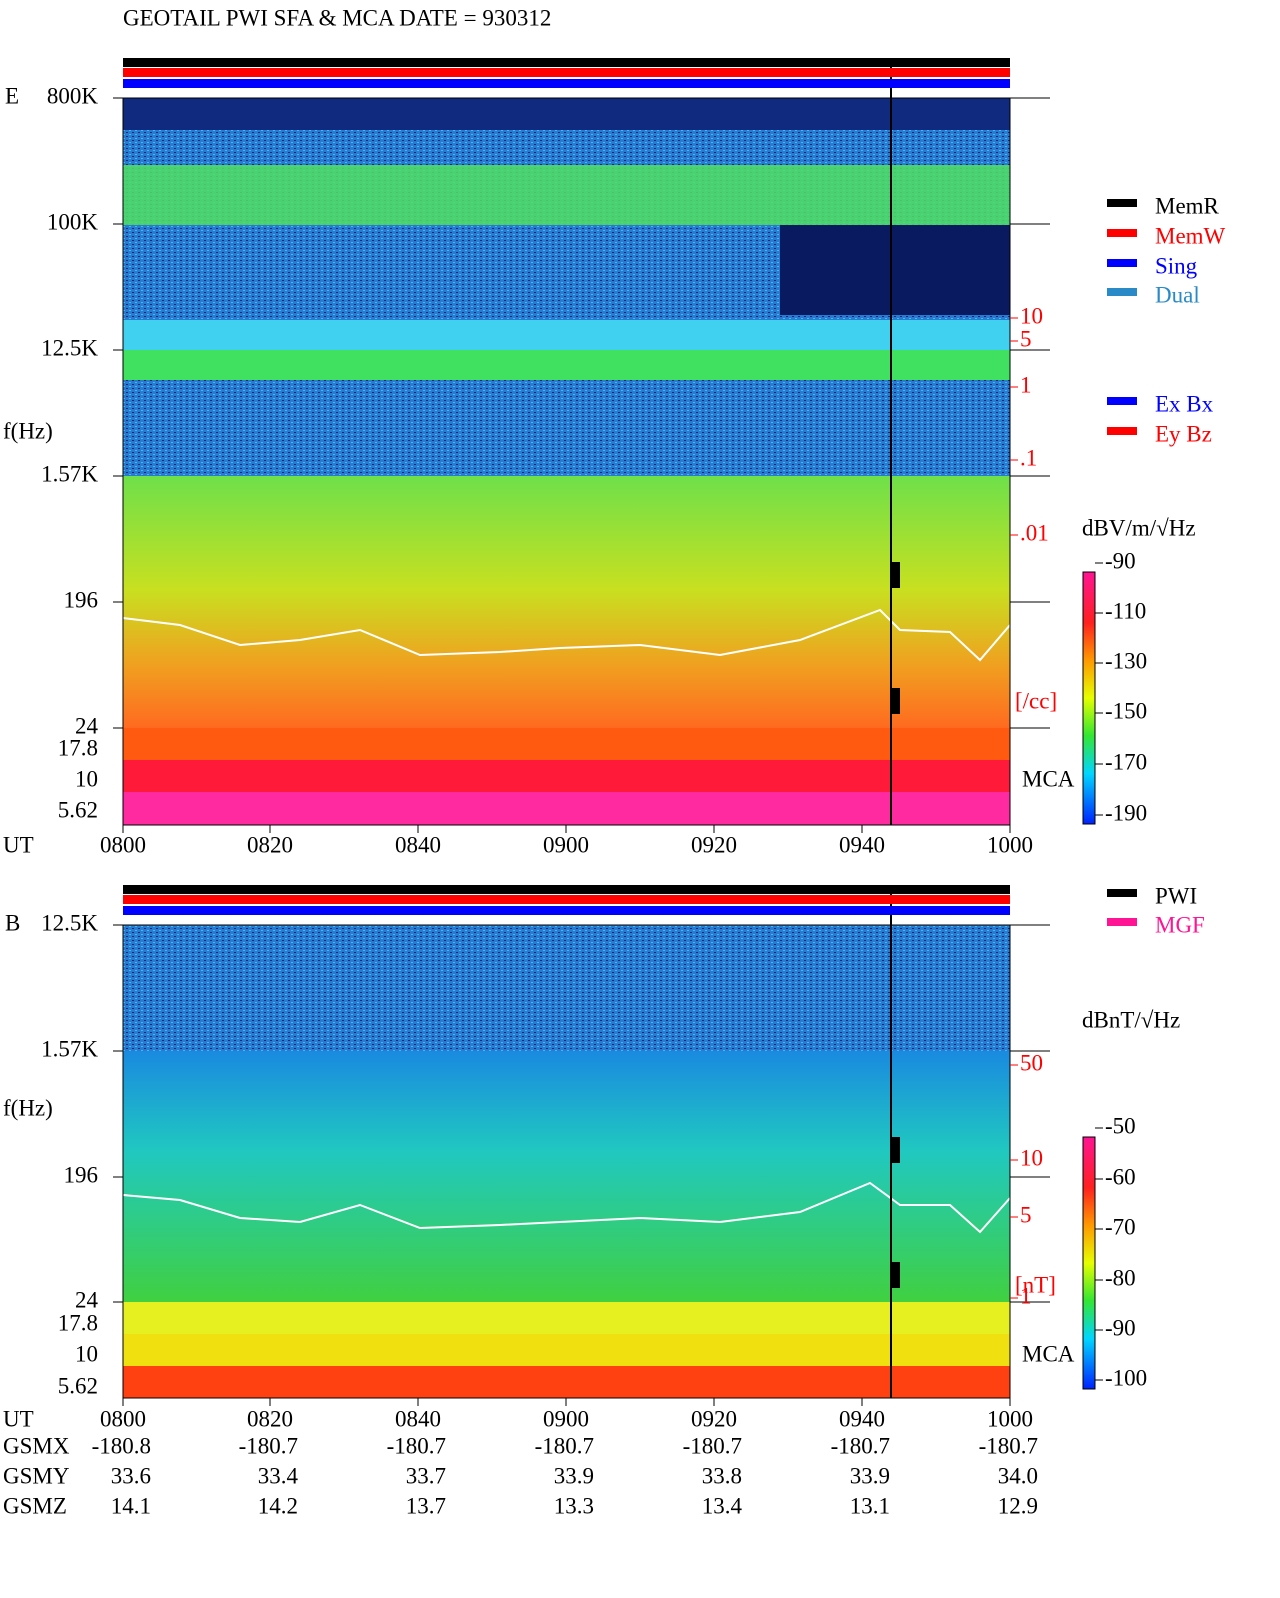 The width and height of the screenshot is (1280, 1598). I want to click on colorbar-tick-label: -100, so click(1126, 1377).